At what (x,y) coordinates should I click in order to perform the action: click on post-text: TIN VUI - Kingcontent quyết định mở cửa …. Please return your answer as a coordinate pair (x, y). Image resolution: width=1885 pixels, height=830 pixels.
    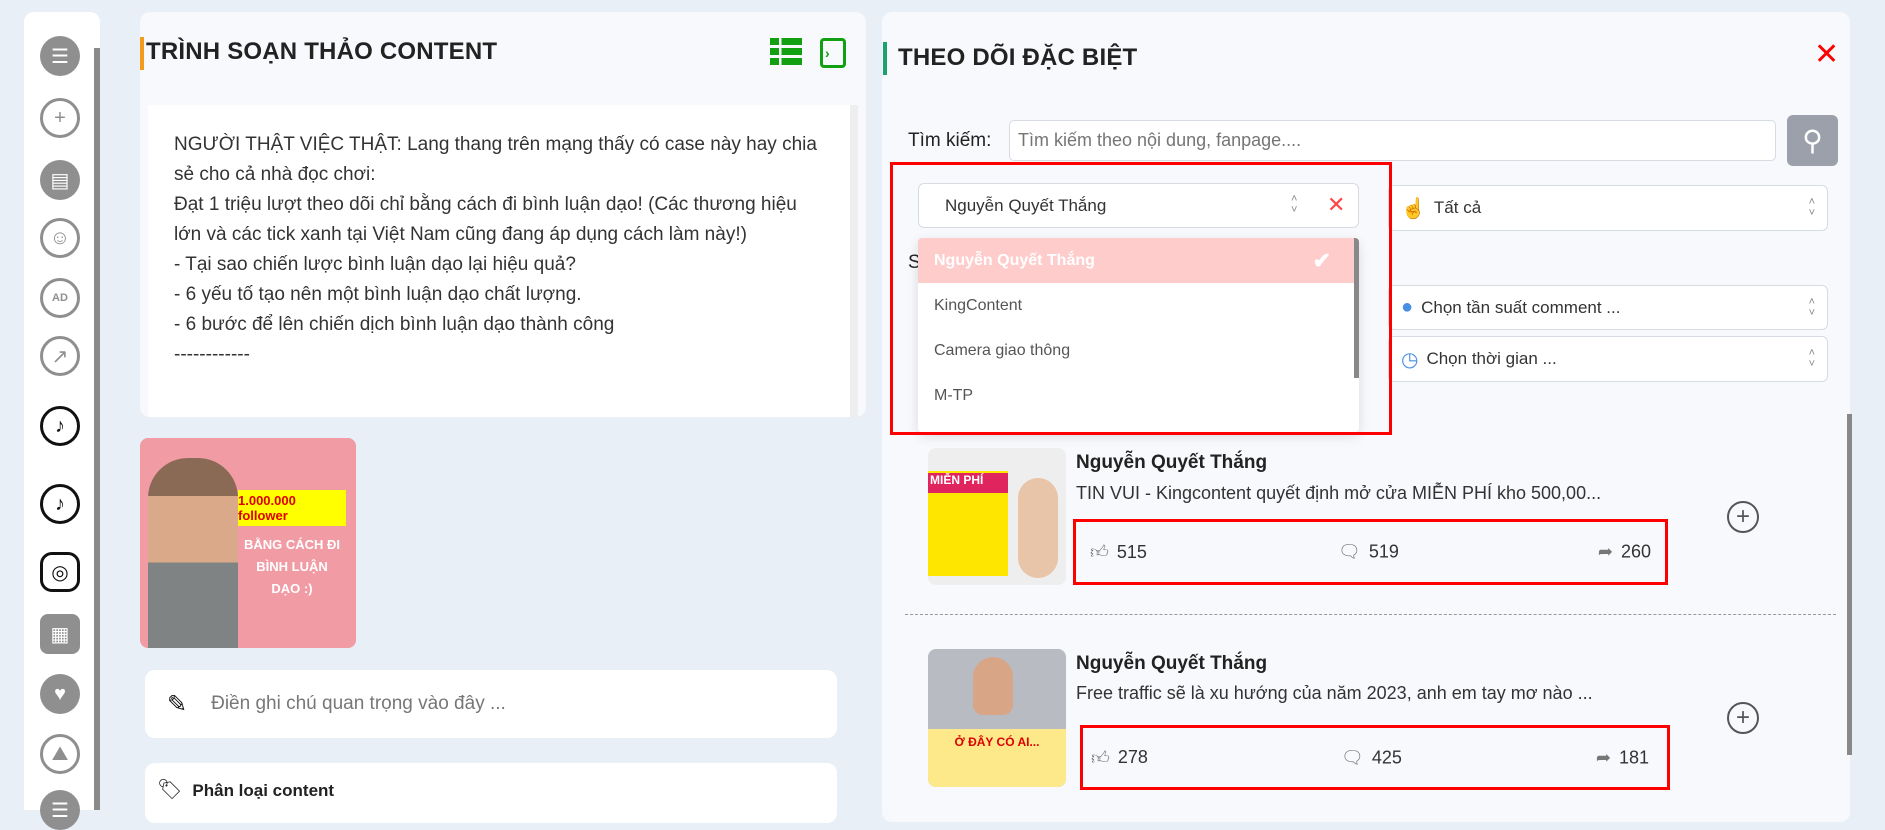
    Looking at the image, I should click on (1339, 493).